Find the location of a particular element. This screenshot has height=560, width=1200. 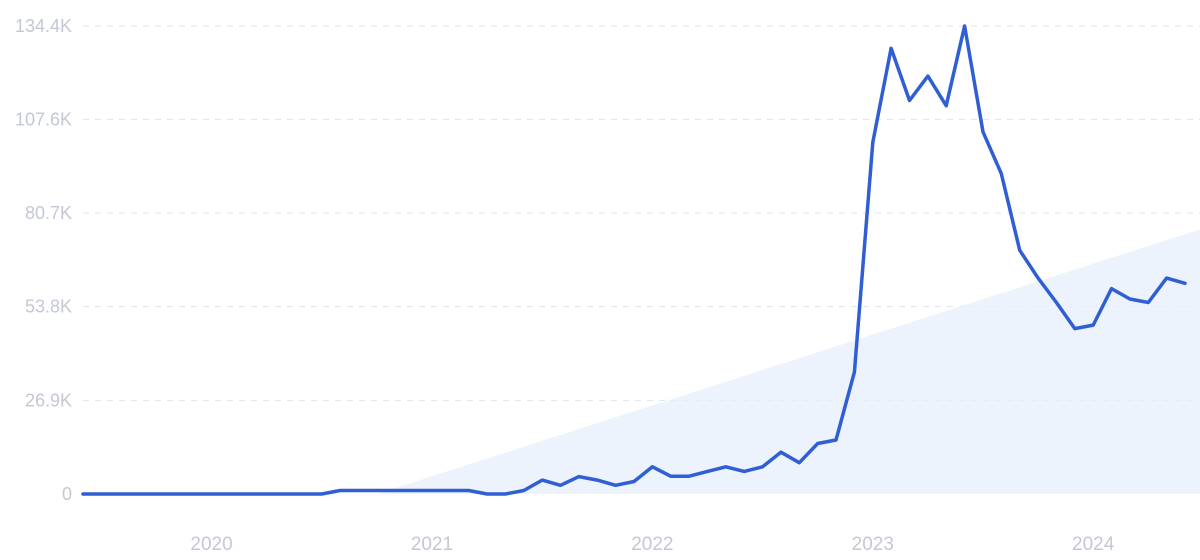

x-tick-label: 2022 is located at coordinates (652, 544).